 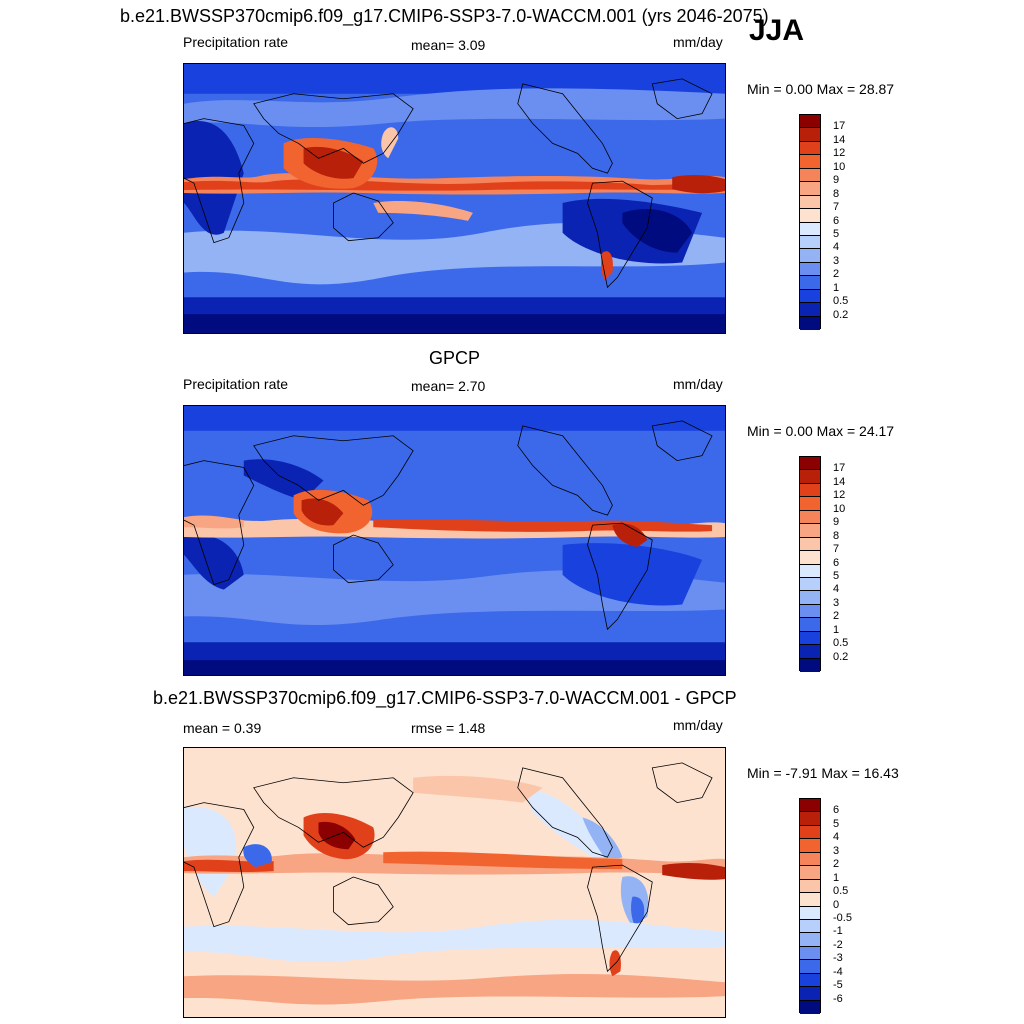 What do you see at coordinates (838, 958) in the screenshot?
I see `colorbar-tick-label: -3` at bounding box center [838, 958].